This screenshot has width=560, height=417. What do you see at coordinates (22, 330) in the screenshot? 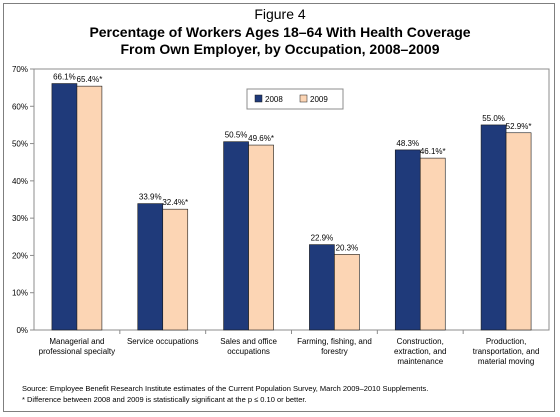
I see `y-tick-label: 0%` at bounding box center [22, 330].